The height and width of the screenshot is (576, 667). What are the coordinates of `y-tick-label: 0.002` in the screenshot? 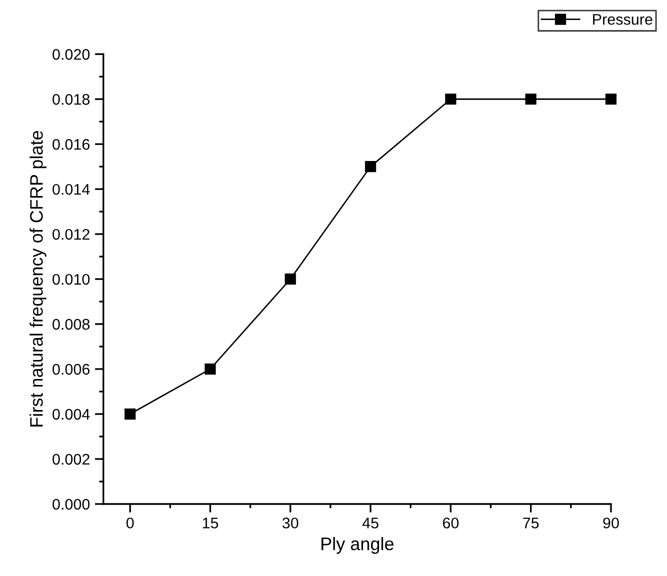 It's located at (71, 459).